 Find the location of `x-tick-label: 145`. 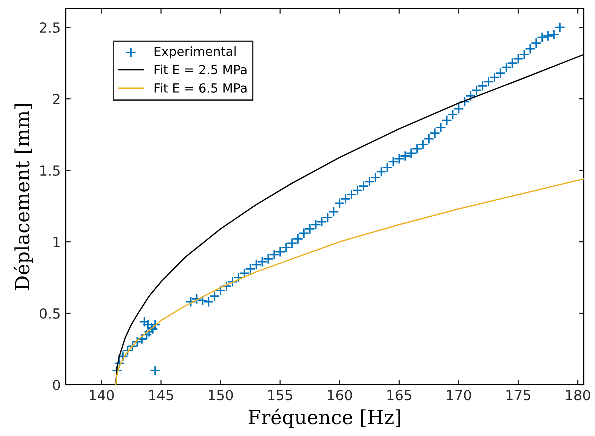

x-tick-label: 145 is located at coordinates (162, 395).